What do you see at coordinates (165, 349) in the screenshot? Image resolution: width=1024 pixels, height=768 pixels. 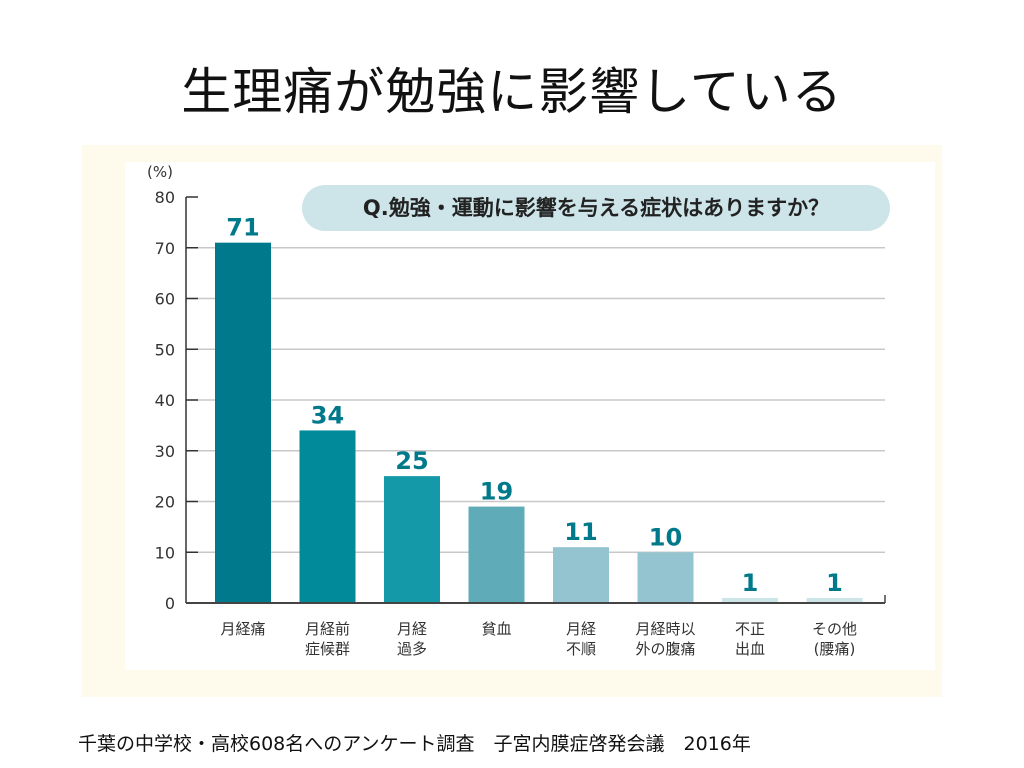 I see `y-tick-label: 50` at bounding box center [165, 349].